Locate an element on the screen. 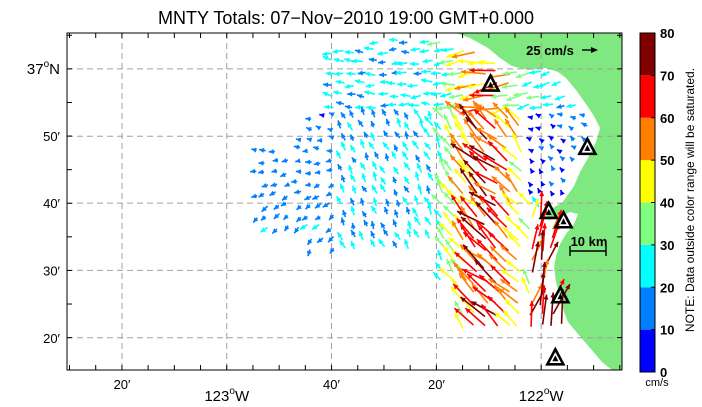  colorbar-tick-labels: 0 10 20 30 40 50 60 70 80 is located at coordinates (662, 203).